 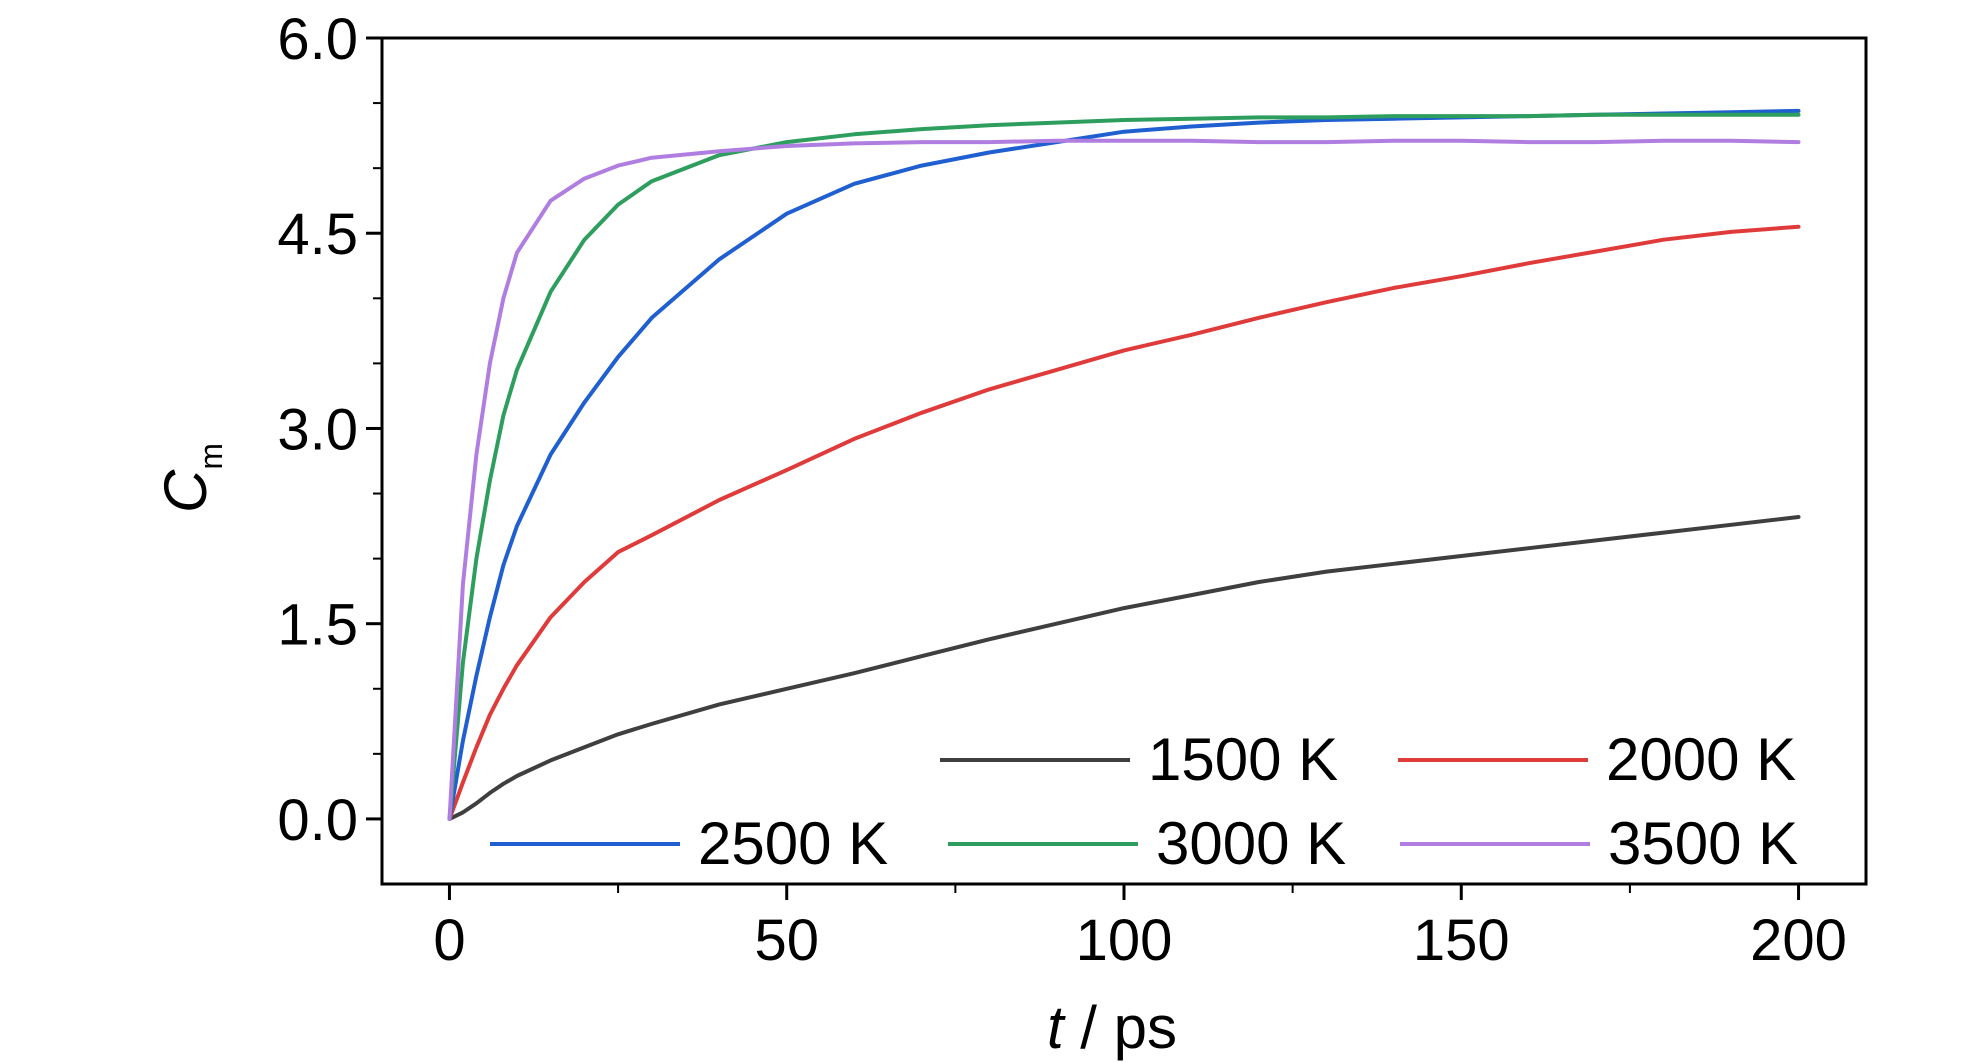 I want to click on x-tick-label: 100, so click(x=1124, y=940).